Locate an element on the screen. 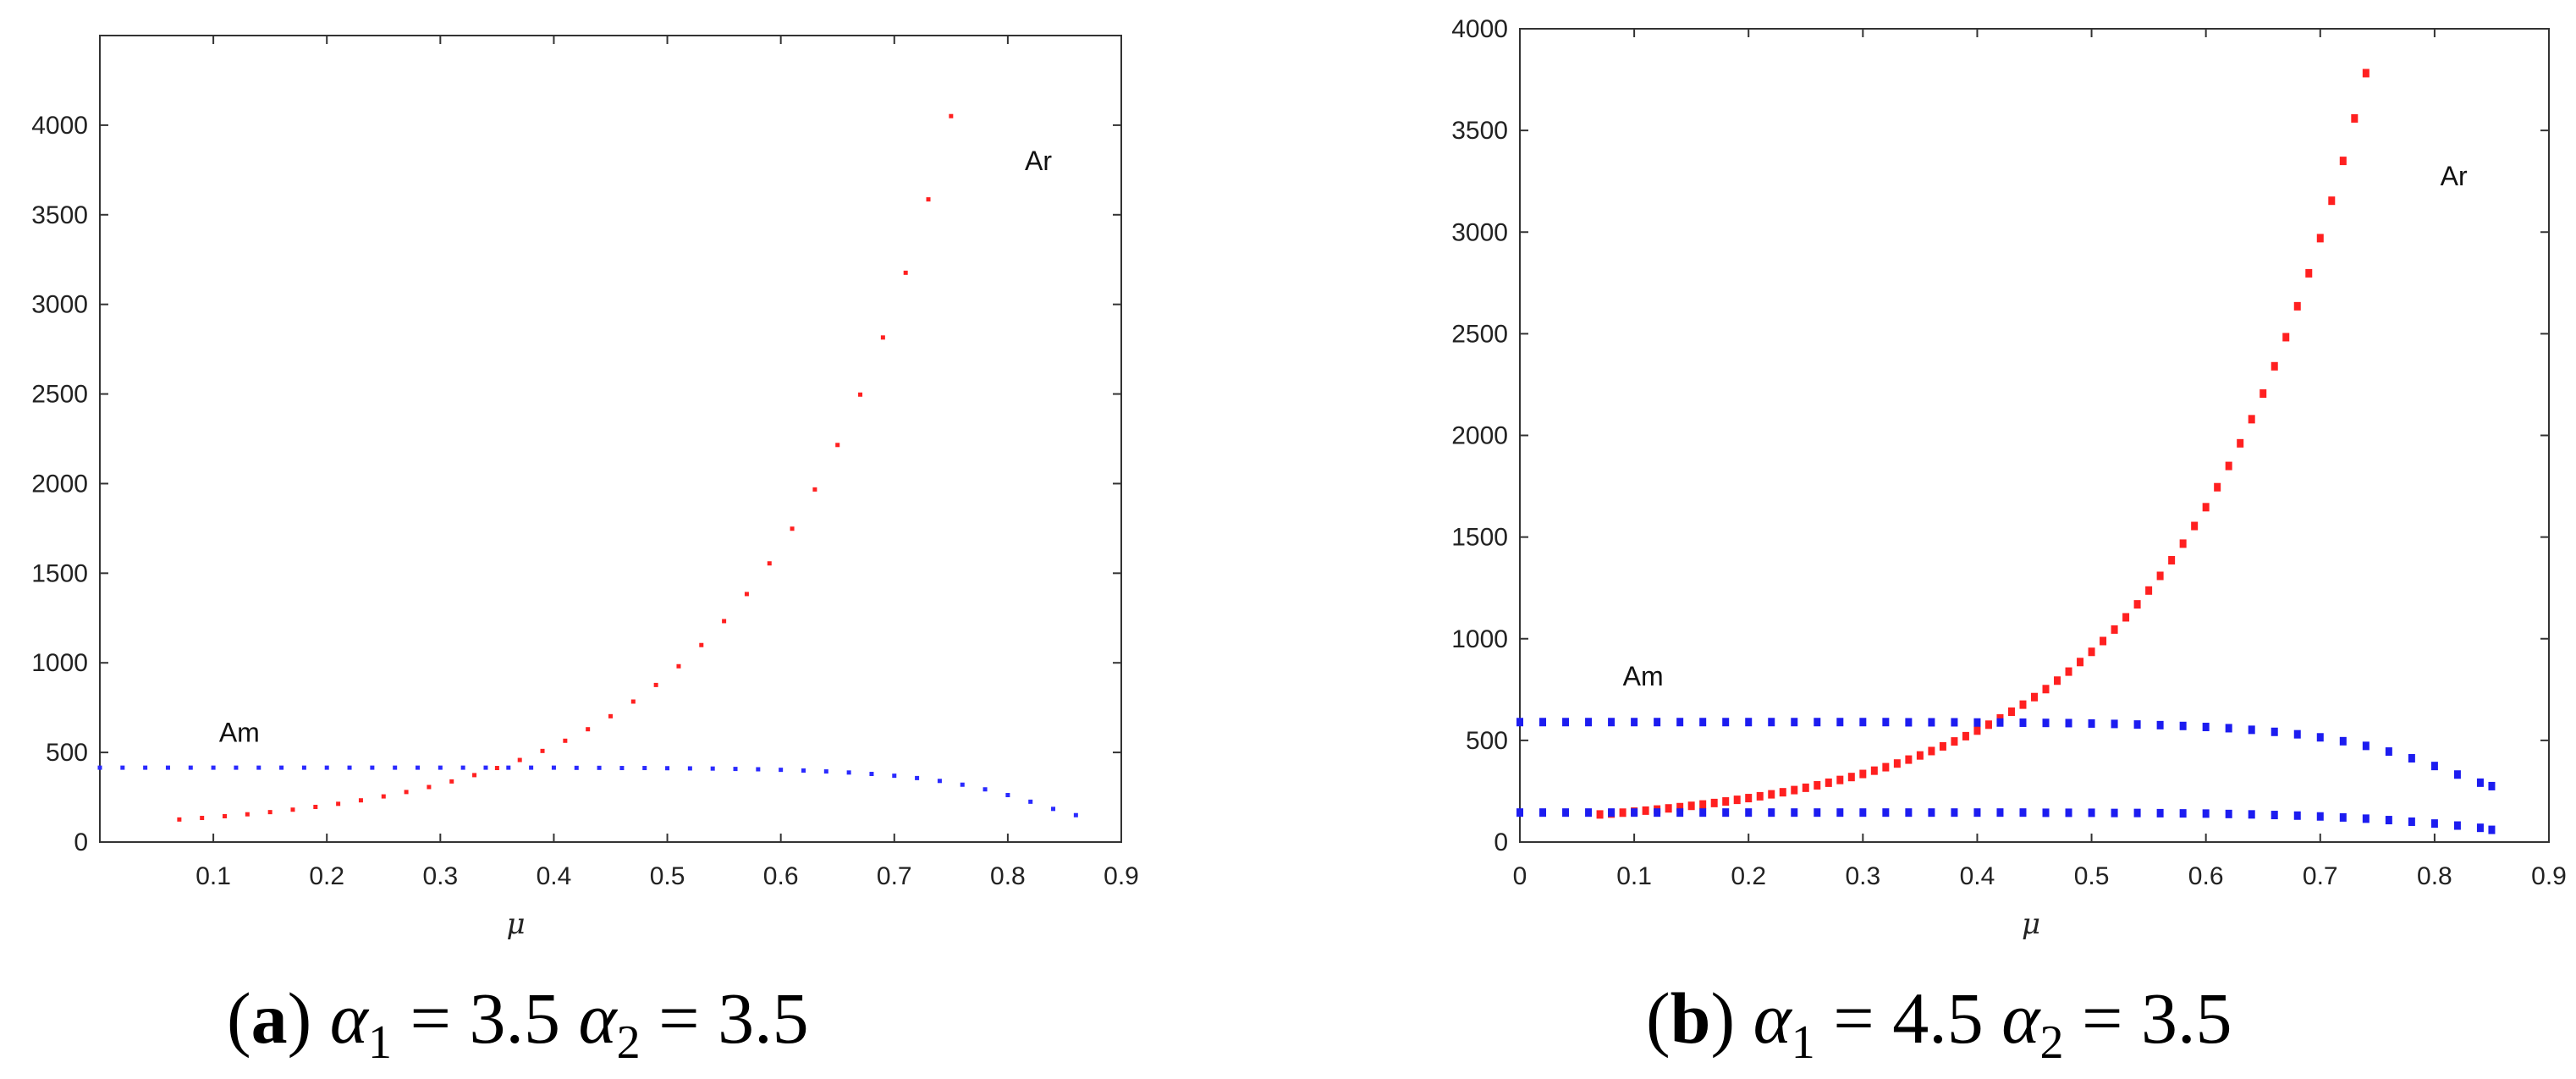 The height and width of the screenshot is (1079, 2576). x-tick-label: 0.5 is located at coordinates (2092, 876).